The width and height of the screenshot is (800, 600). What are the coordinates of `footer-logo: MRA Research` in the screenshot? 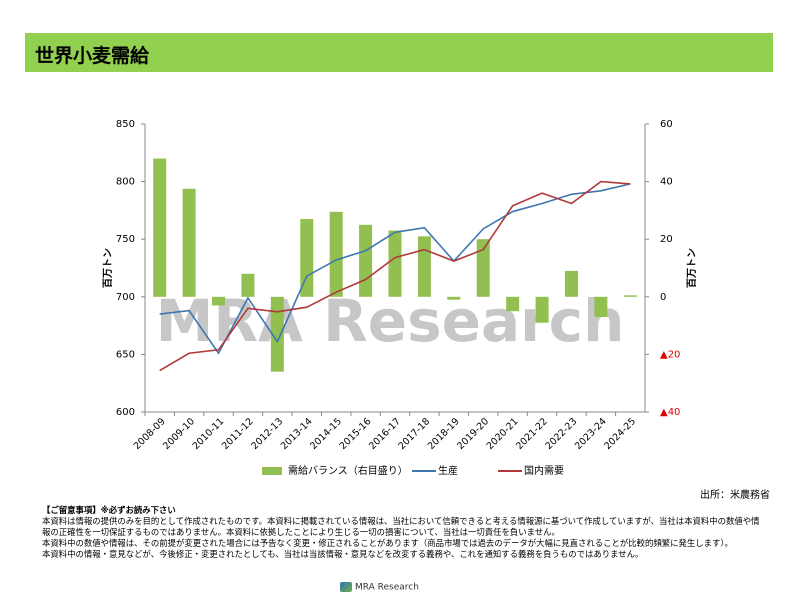 It's located at (379, 587).